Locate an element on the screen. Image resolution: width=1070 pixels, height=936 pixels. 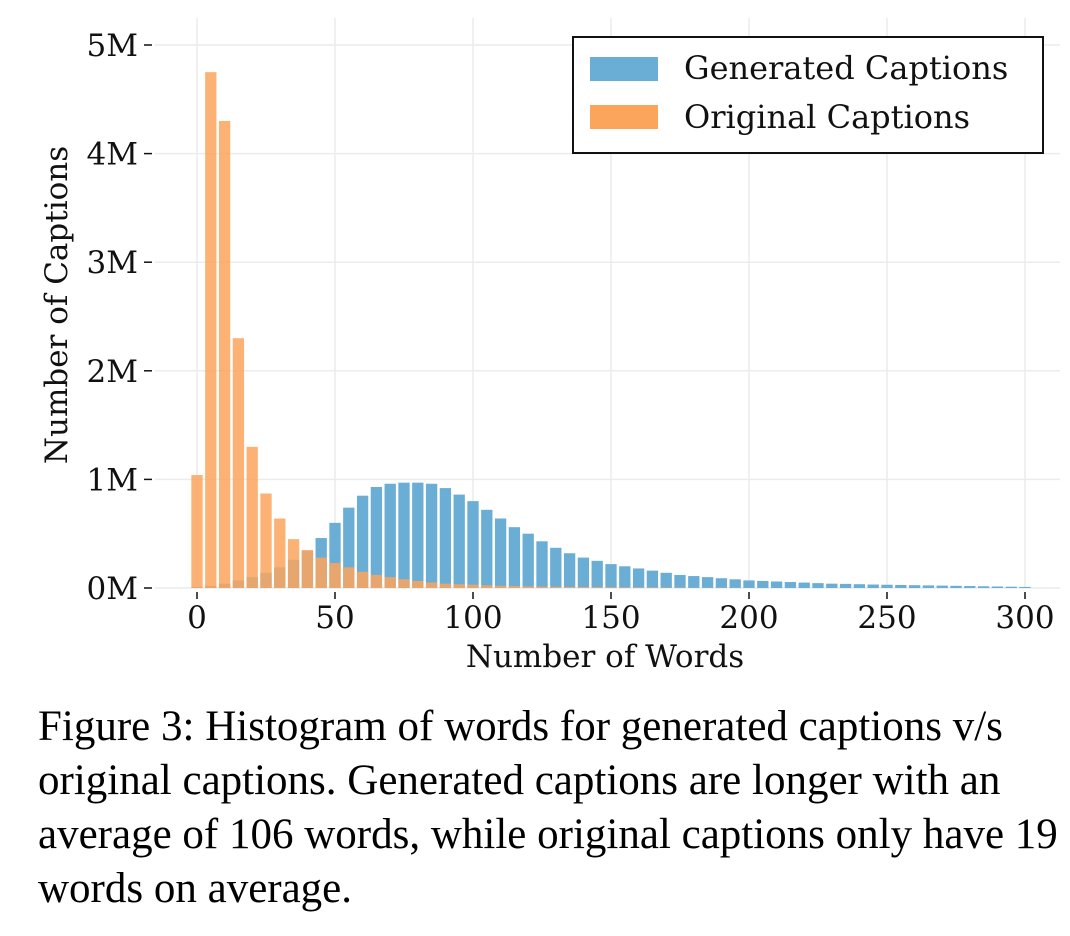
legend: Generated Captions Original Captions is located at coordinates (808, 95).